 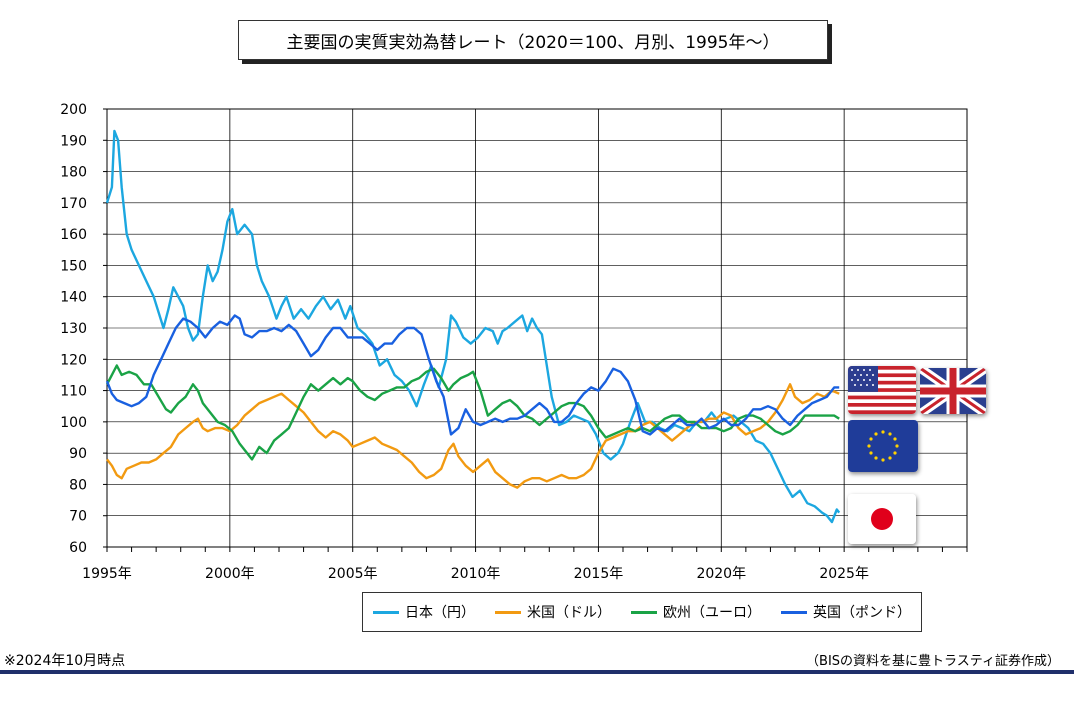 I want to click on japan-flag-icon, so click(x=882, y=519).